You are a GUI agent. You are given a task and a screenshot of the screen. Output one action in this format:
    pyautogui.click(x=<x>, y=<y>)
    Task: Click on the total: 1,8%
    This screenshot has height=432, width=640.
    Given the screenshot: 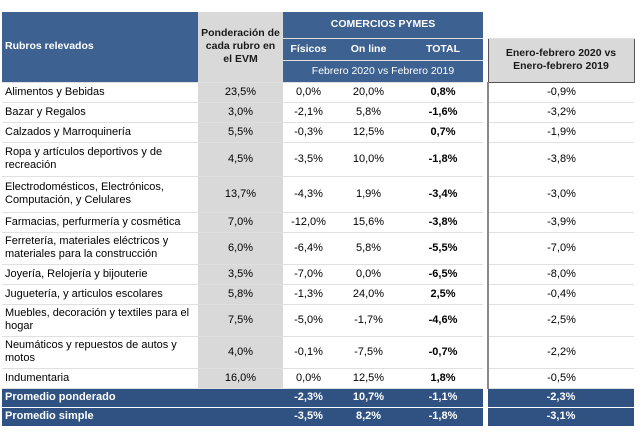 What is the action you would take?
    pyautogui.click(x=443, y=378)
    